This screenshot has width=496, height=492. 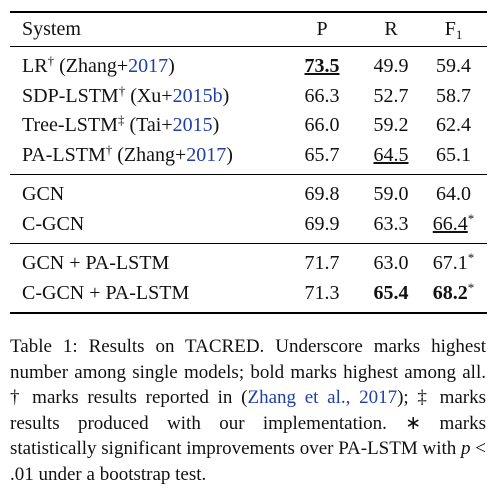 What do you see at coordinates (248, 461) in the screenshot?
I see `text-segment: < .01 under a bootstrap test.` at bounding box center [248, 461].